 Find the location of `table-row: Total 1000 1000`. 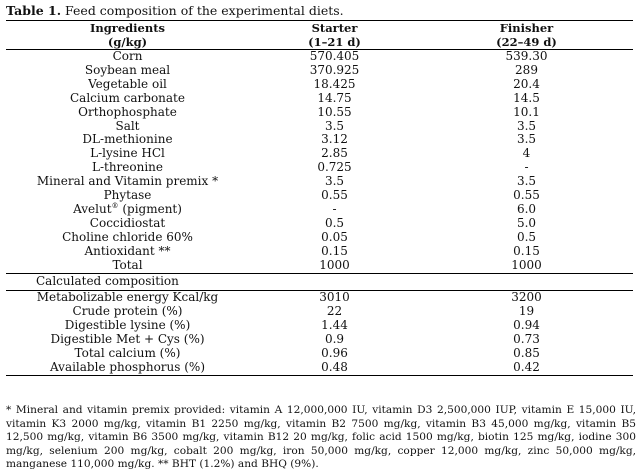

table-row: Total 1000 1000 is located at coordinates (319, 265).